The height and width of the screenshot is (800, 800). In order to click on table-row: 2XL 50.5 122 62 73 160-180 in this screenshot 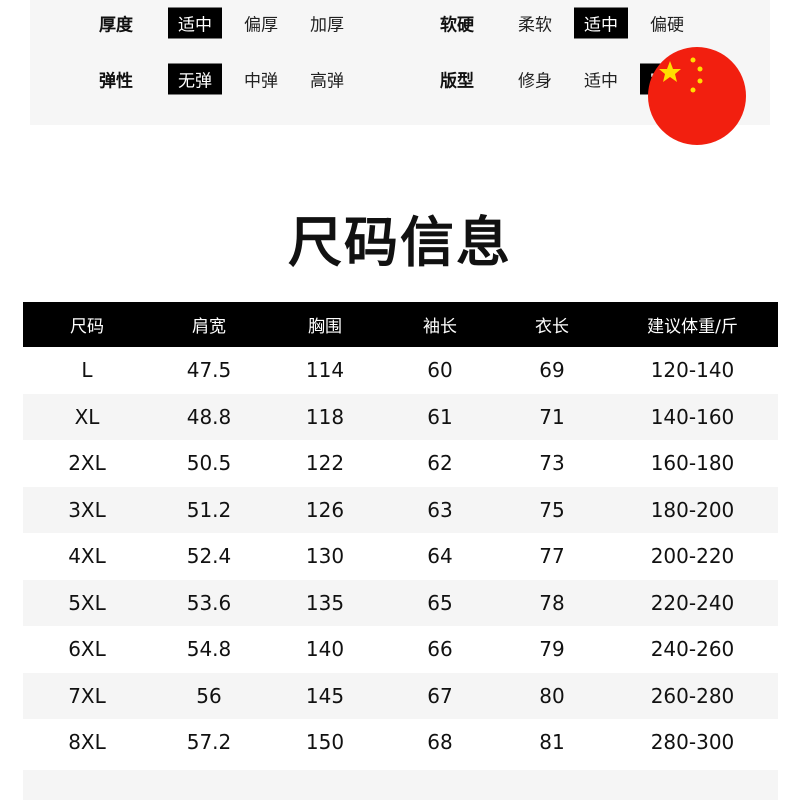, I will do `click(400, 463)`.